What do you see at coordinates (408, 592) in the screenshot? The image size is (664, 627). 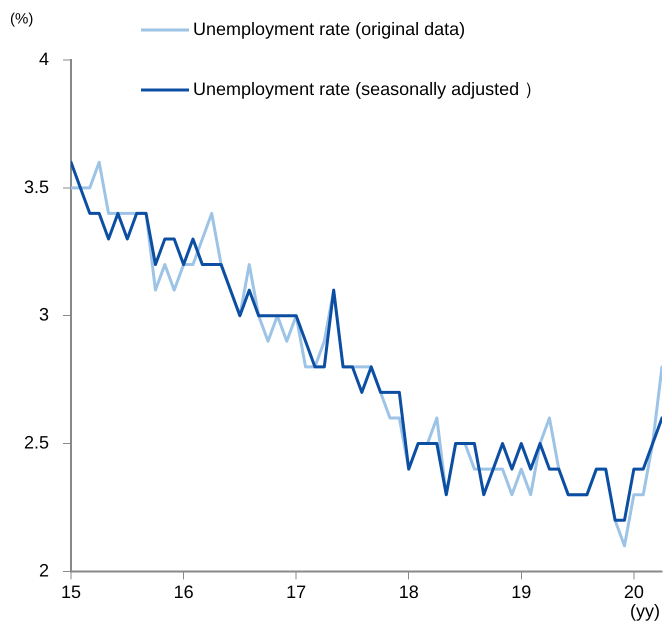 I see `x-tick-label: 18` at bounding box center [408, 592].